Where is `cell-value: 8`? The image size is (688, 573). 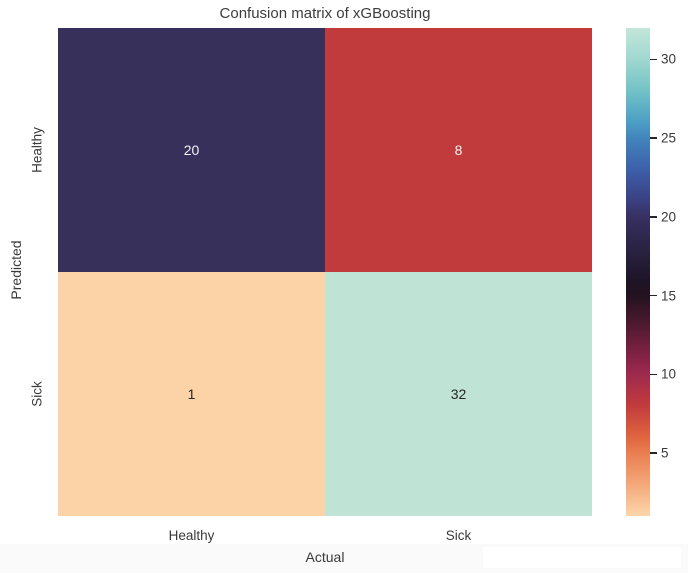
cell-value: 8 is located at coordinates (458, 150).